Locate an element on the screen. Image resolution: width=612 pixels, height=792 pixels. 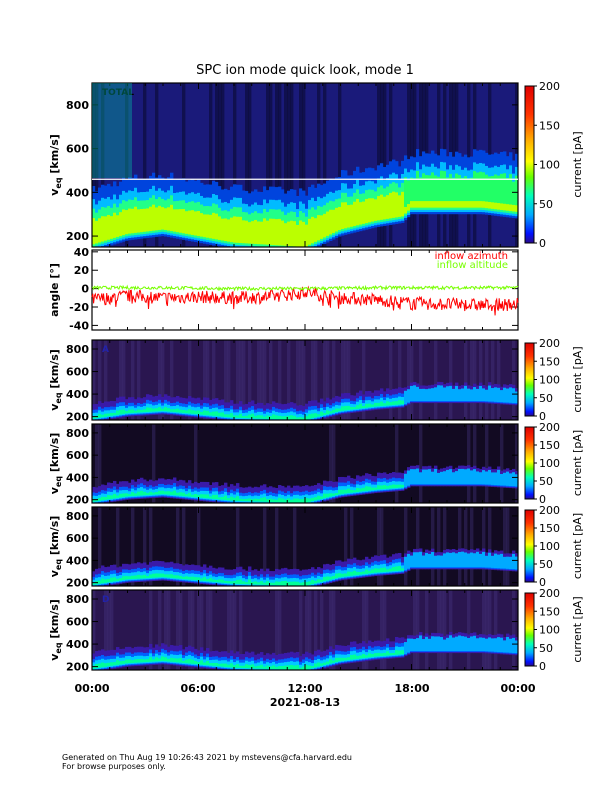
panel-b-colorbar-label: current [pA] is located at coordinates (577, 463).